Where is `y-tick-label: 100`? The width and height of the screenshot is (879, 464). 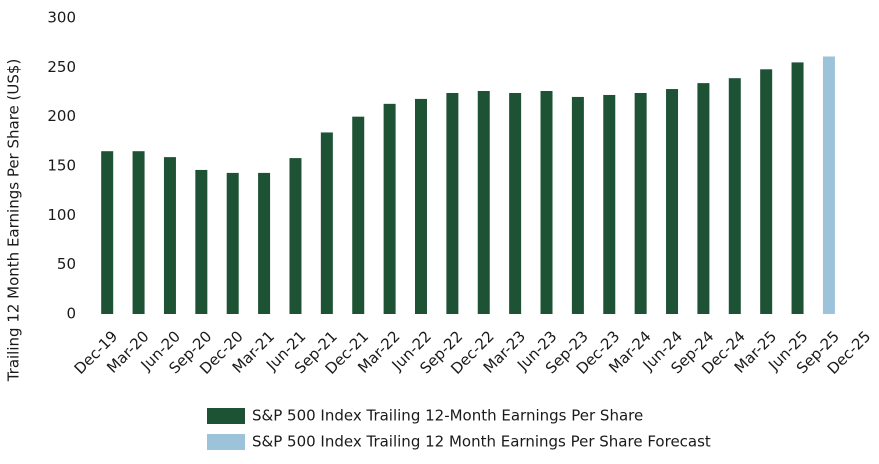 y-tick-label: 100 is located at coordinates (61, 215).